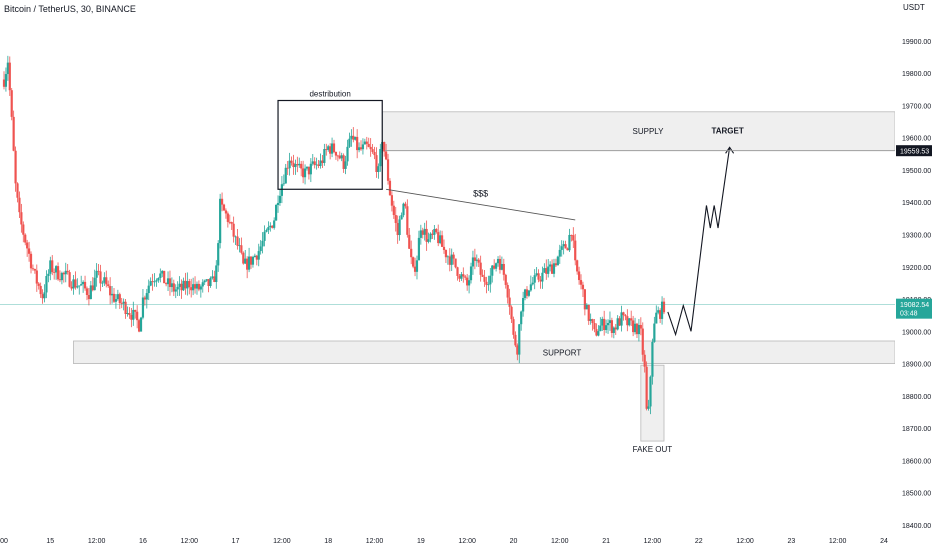  What do you see at coordinates (329, 94) in the screenshot?
I see `distribution-label: destribution` at bounding box center [329, 94].